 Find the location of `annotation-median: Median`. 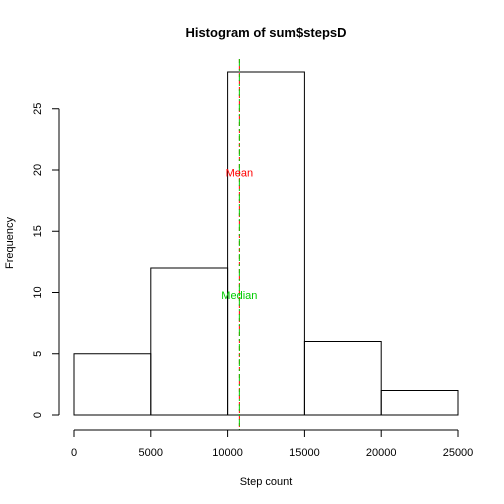

annotation-median: Median is located at coordinates (239, 296).